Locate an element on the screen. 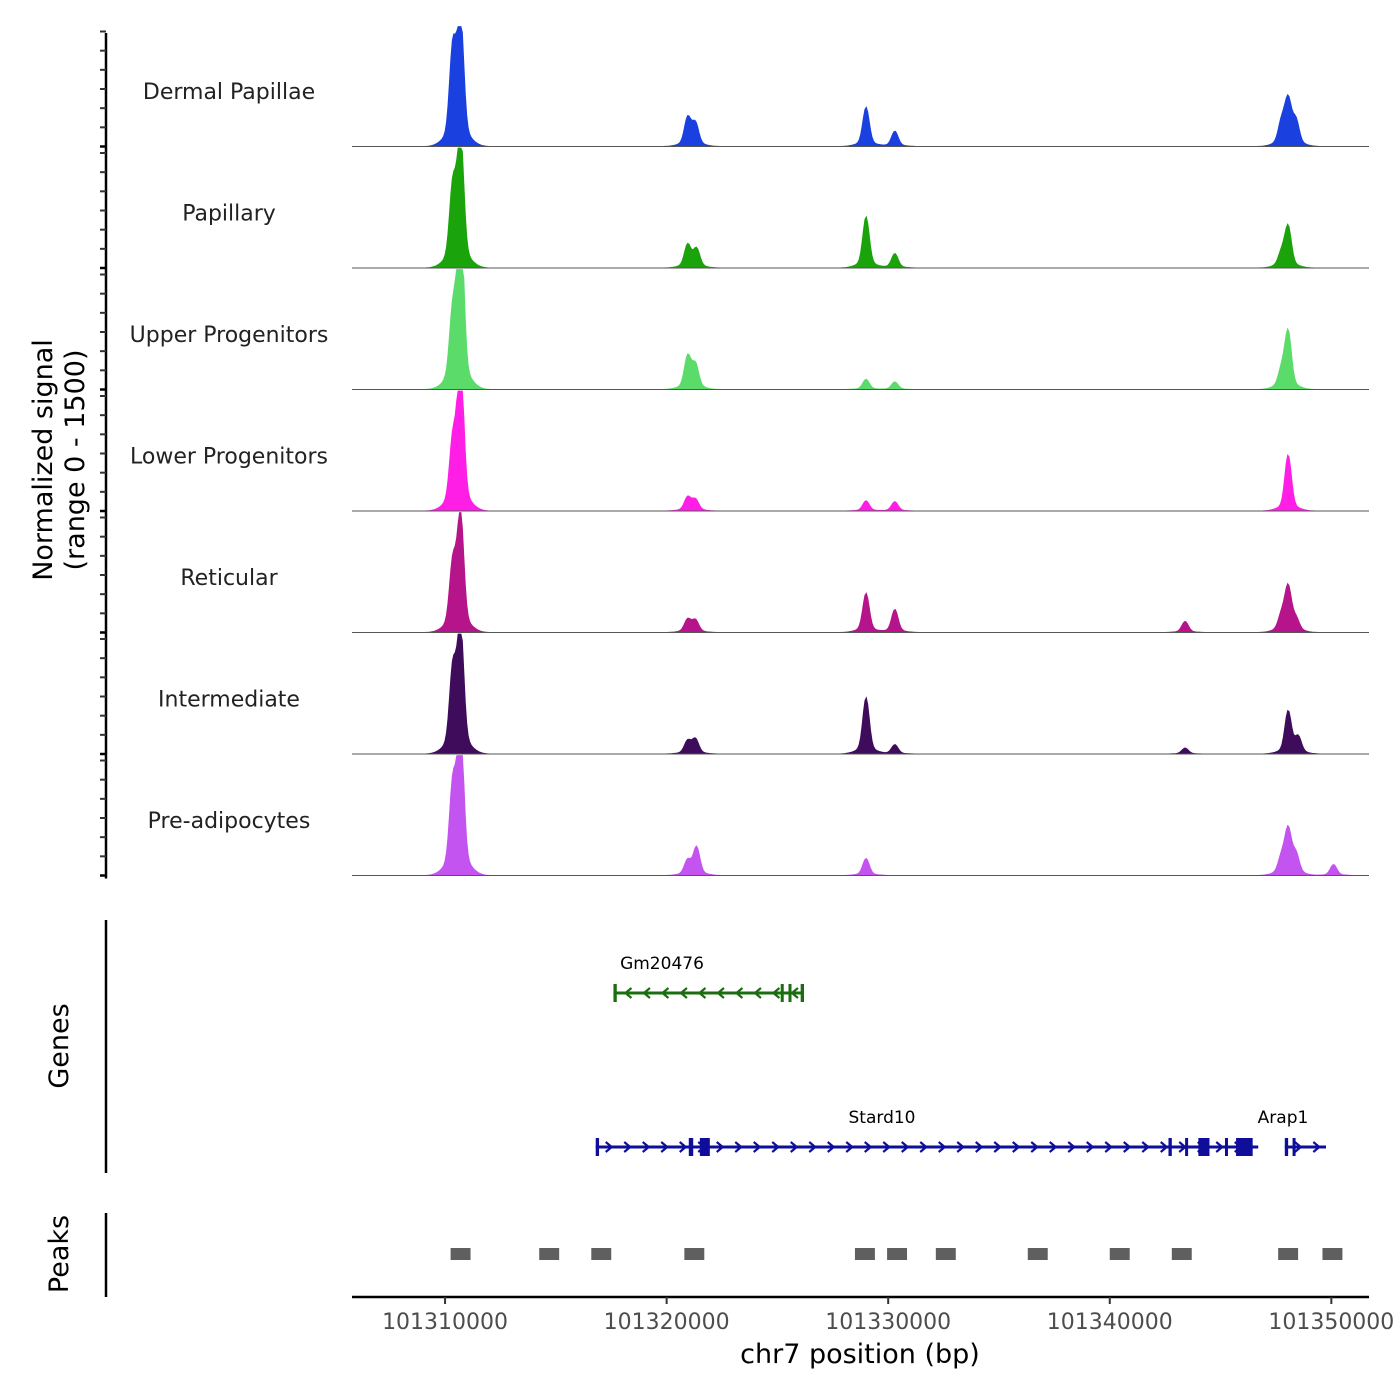 The height and width of the screenshot is (1400, 1400). track-pre-adipocytes: Pre-adipocytes is located at coordinates (758, 815).